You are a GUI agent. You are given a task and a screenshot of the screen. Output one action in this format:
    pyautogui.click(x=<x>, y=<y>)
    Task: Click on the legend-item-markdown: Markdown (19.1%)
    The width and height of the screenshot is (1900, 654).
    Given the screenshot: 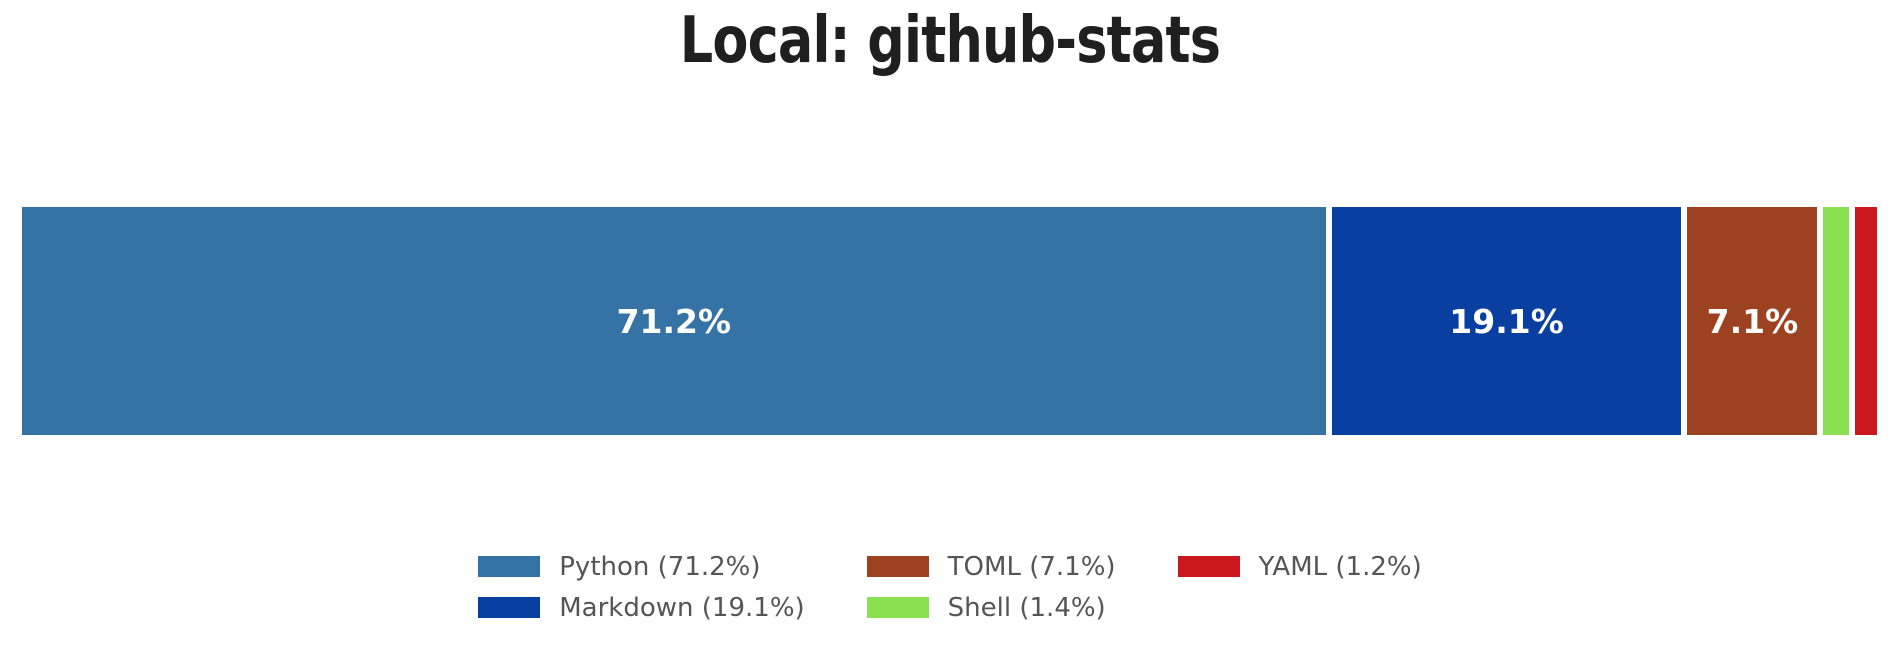 What is the action you would take?
    pyautogui.click(x=641, y=607)
    